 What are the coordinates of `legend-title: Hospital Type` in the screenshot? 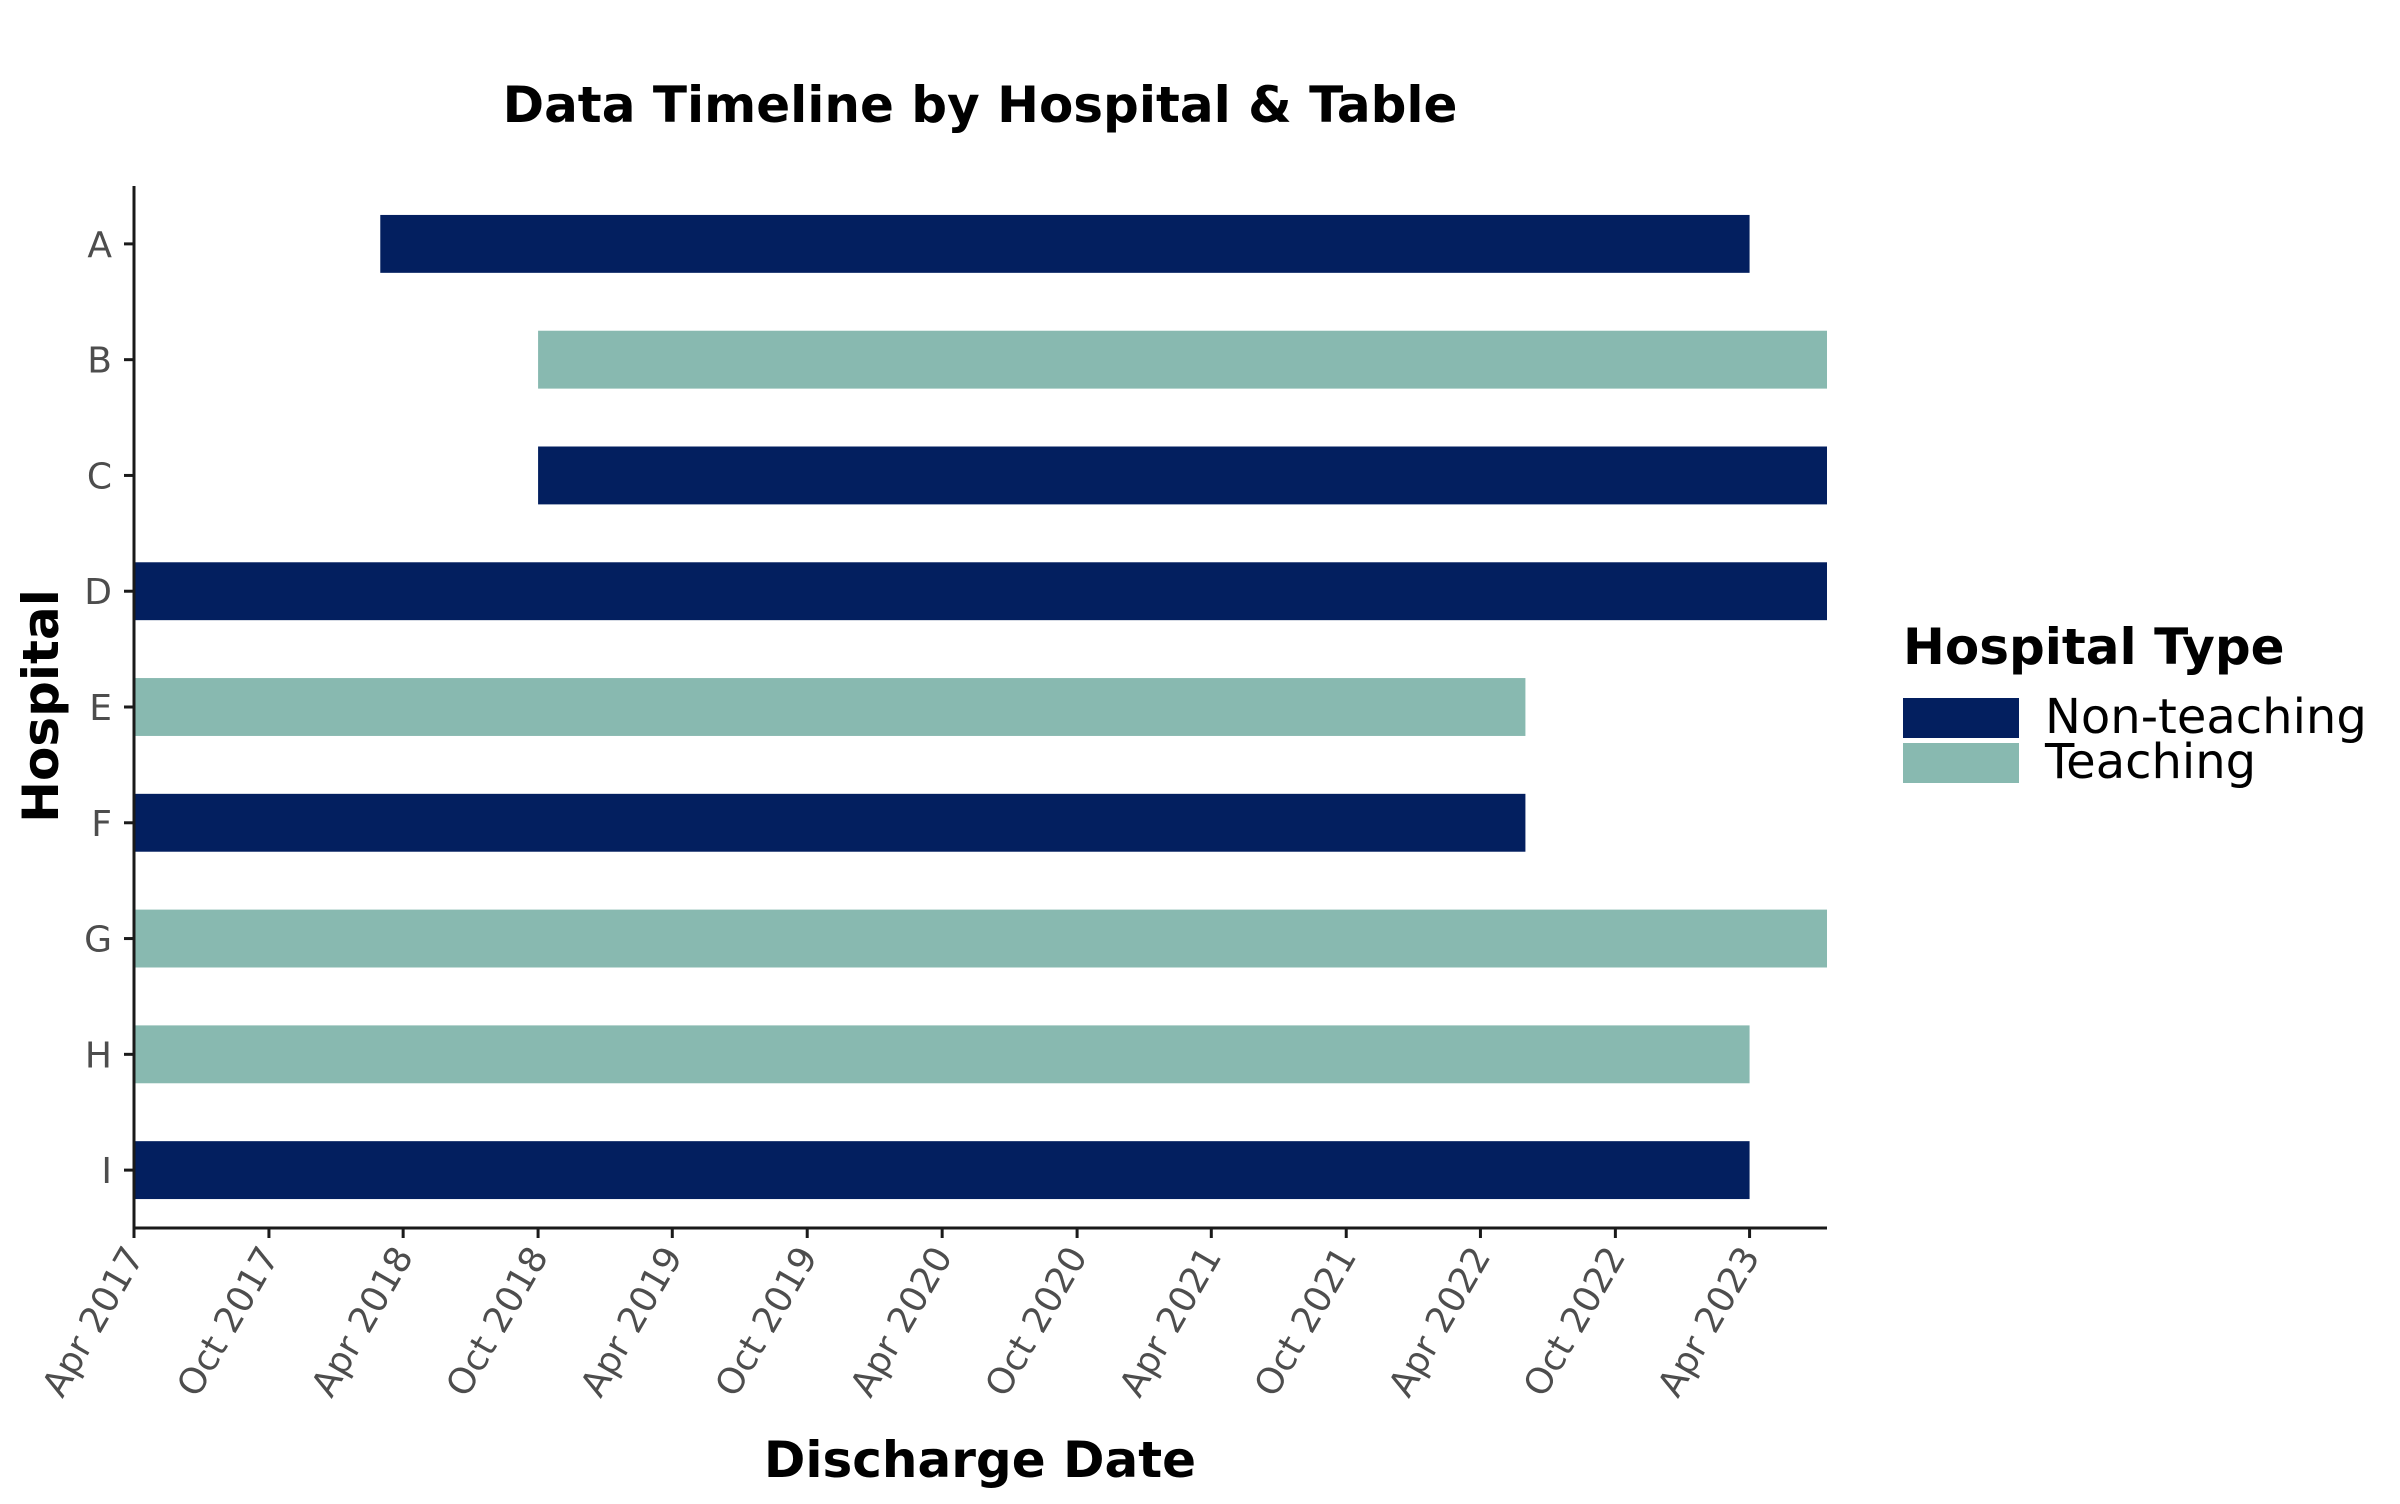 It's located at (2094, 647).